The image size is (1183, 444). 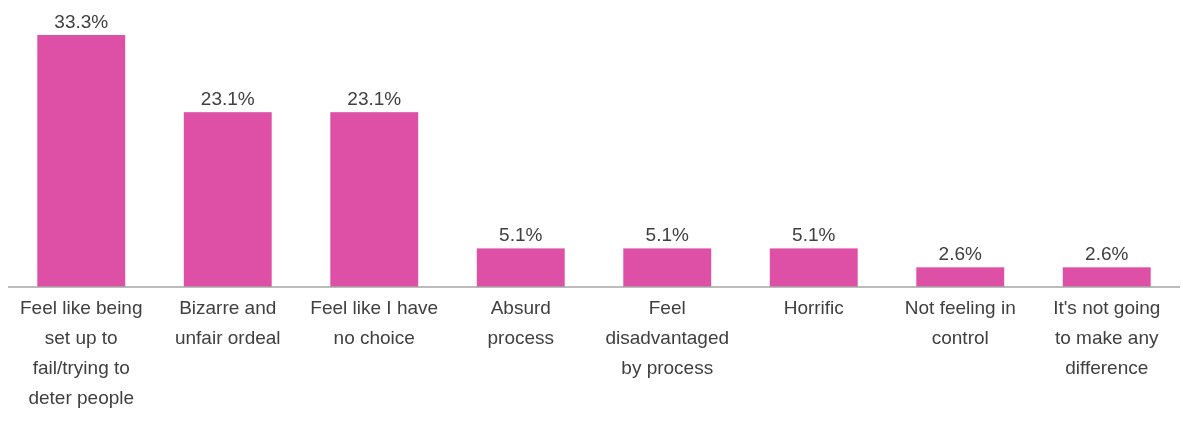 I want to click on x-tick-label: Feel like being set up to fail/trying to deter people, so click(x=81, y=352).